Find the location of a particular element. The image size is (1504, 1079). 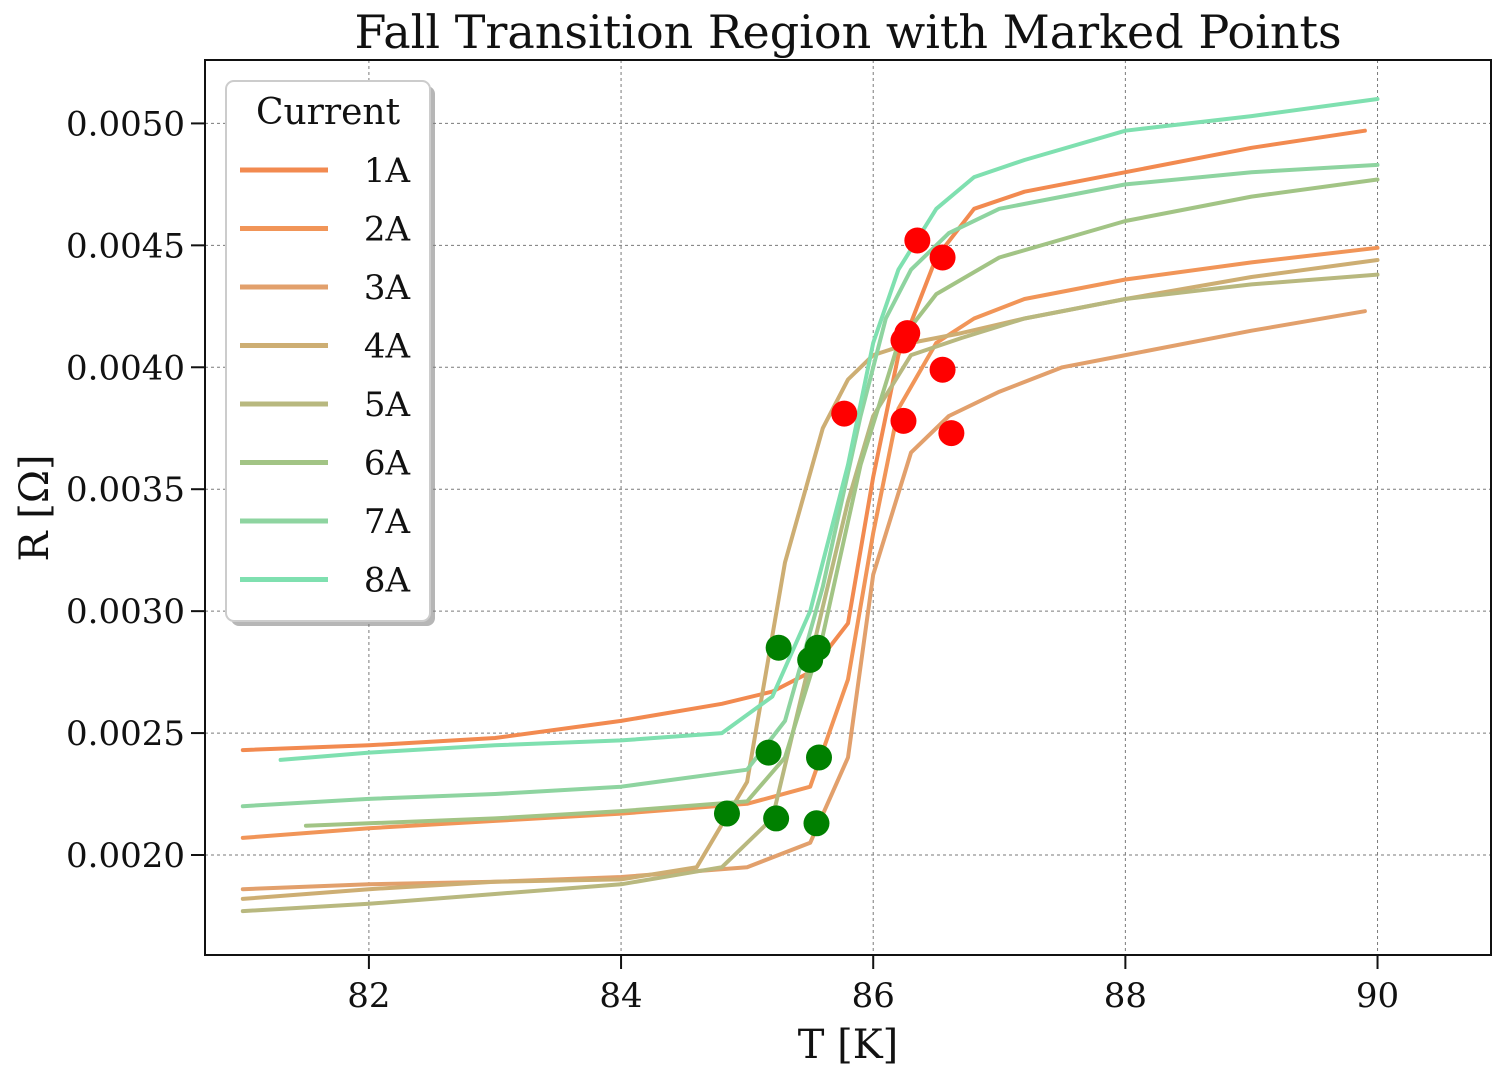

marker-layer is located at coordinates (839, 532).